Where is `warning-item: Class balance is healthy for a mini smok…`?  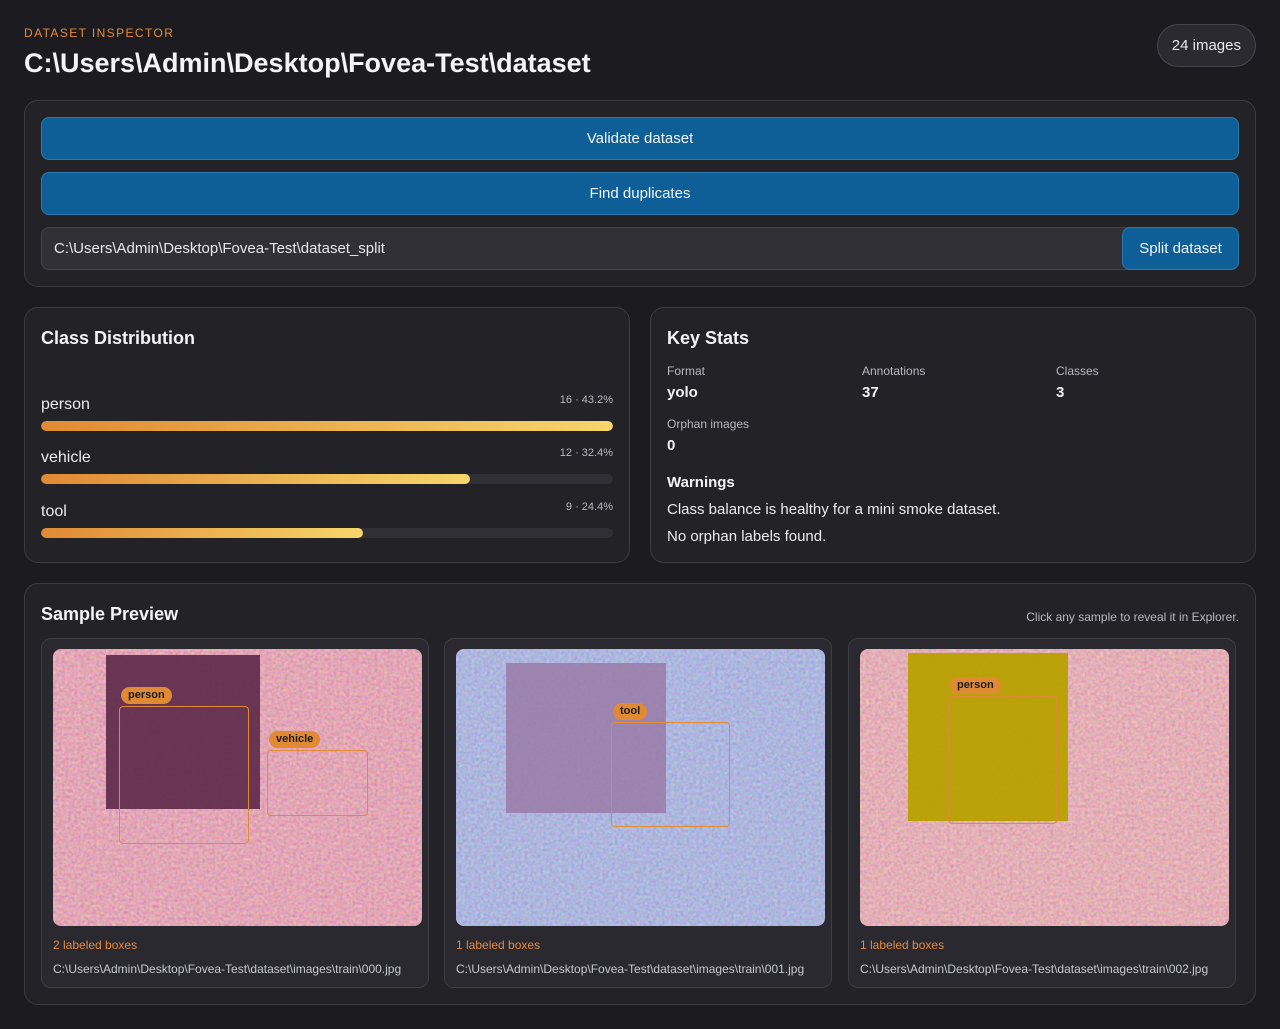 warning-item: Class balance is healthy for a mini smok… is located at coordinates (834, 509).